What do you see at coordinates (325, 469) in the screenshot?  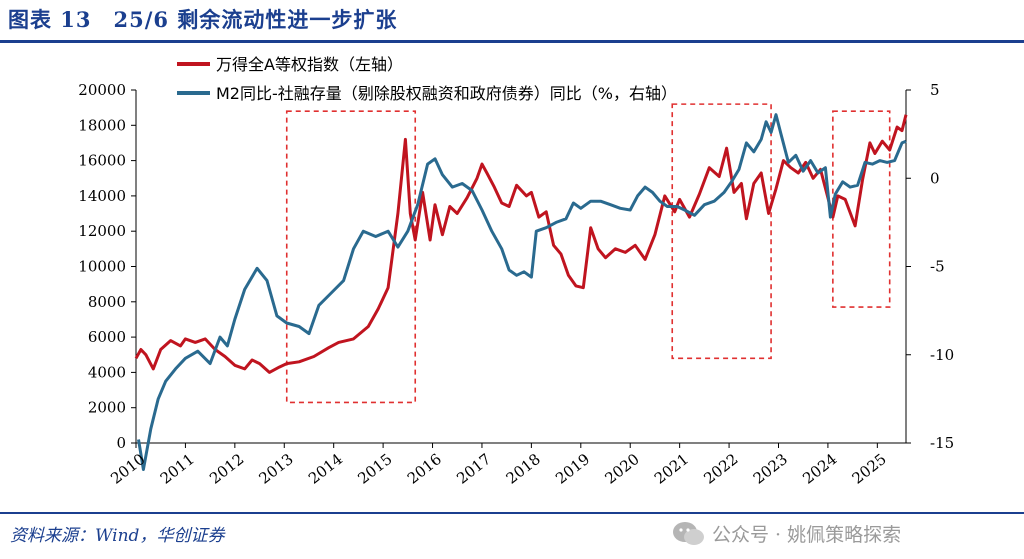 I see `x-tick-label: 2014` at bounding box center [325, 469].